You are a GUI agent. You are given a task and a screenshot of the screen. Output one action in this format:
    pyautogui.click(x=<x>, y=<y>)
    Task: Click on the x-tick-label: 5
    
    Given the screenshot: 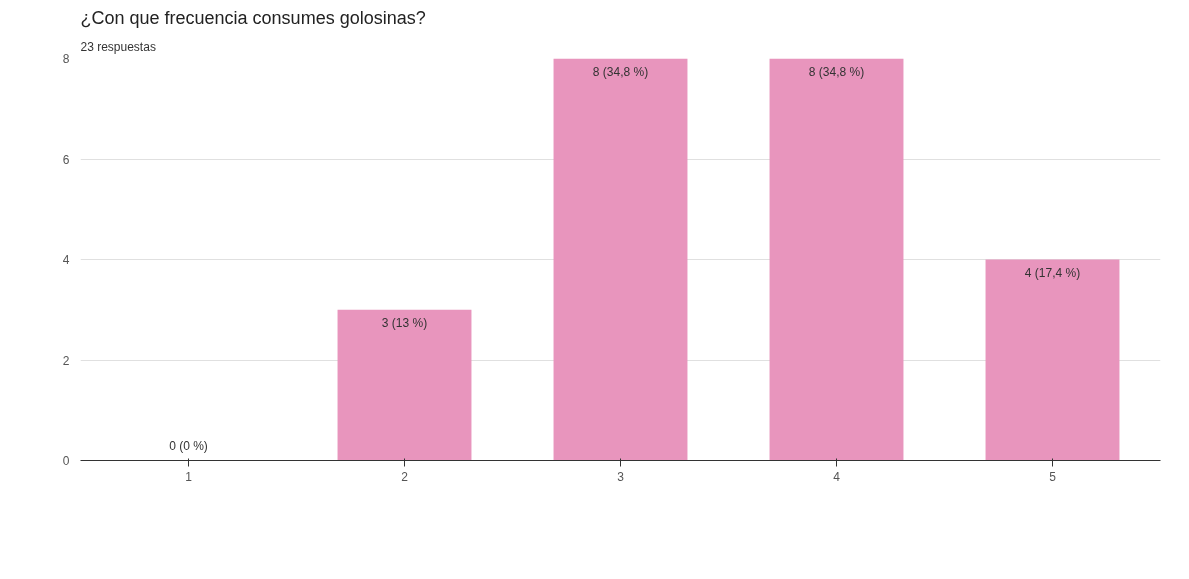 What is the action you would take?
    pyautogui.click(x=1053, y=476)
    